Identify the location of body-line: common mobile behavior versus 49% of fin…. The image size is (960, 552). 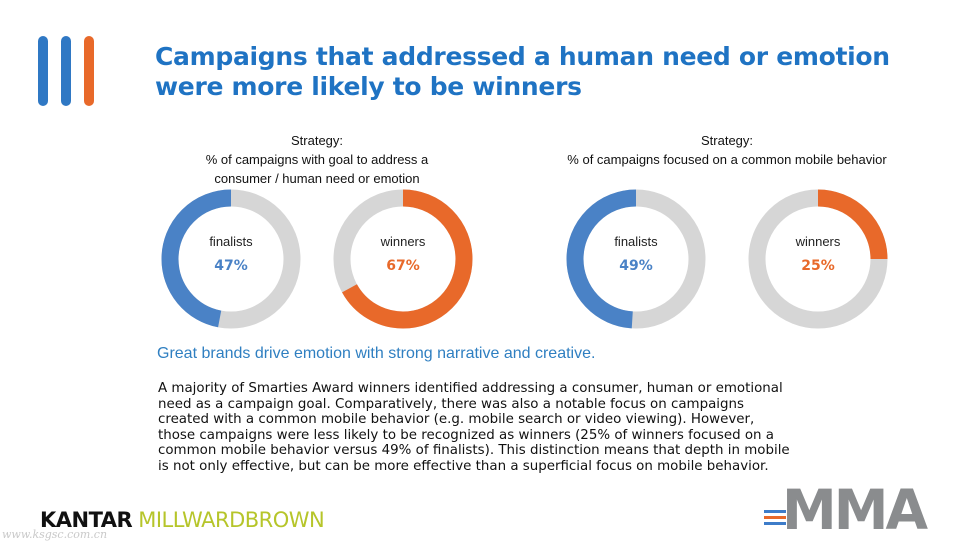
(474, 451).